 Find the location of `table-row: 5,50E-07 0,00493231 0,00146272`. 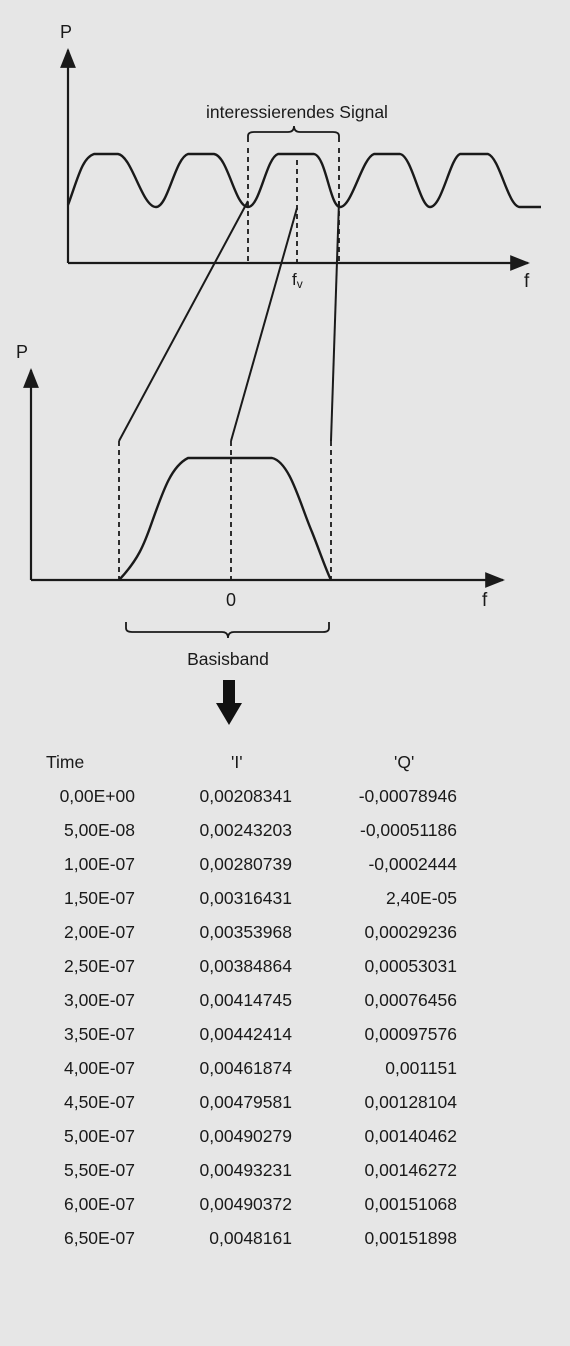

table-row: 5,50E-07 0,00493231 0,00146272 is located at coordinates (286, 1177).